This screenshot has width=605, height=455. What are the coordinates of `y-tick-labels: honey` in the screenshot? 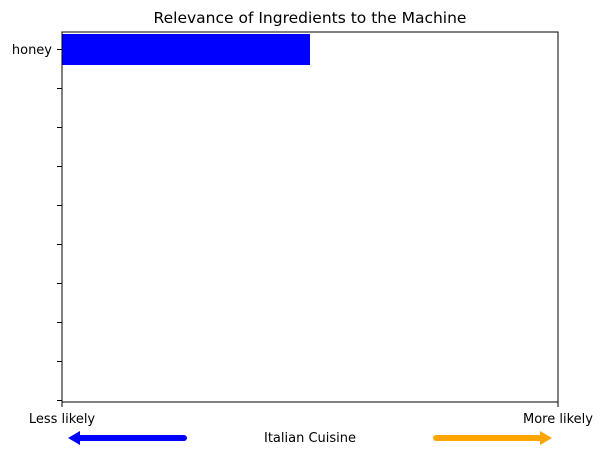 It's located at (32, 50).